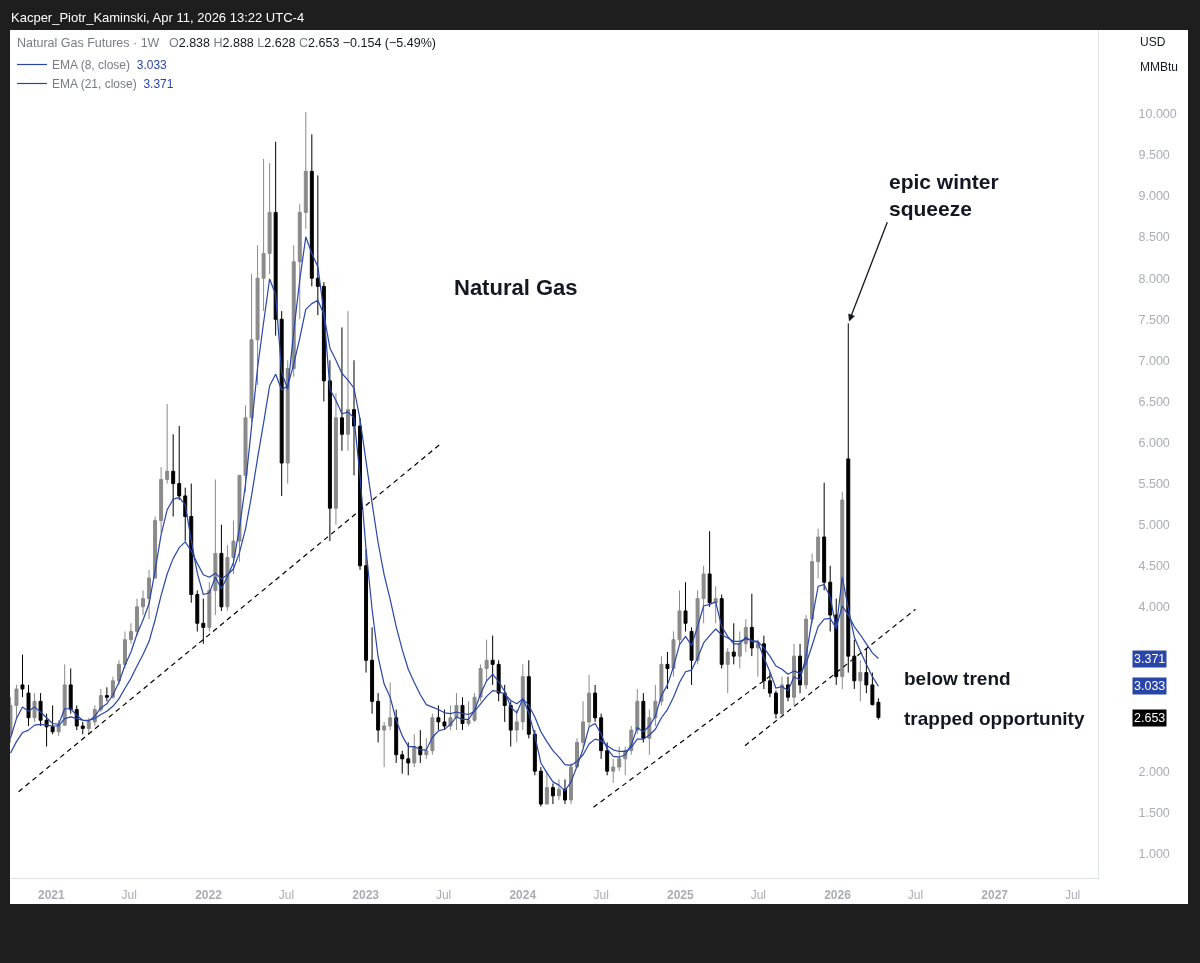 The image size is (1200, 963). I want to click on legend-label: EMA (8, close), so click(91, 65).